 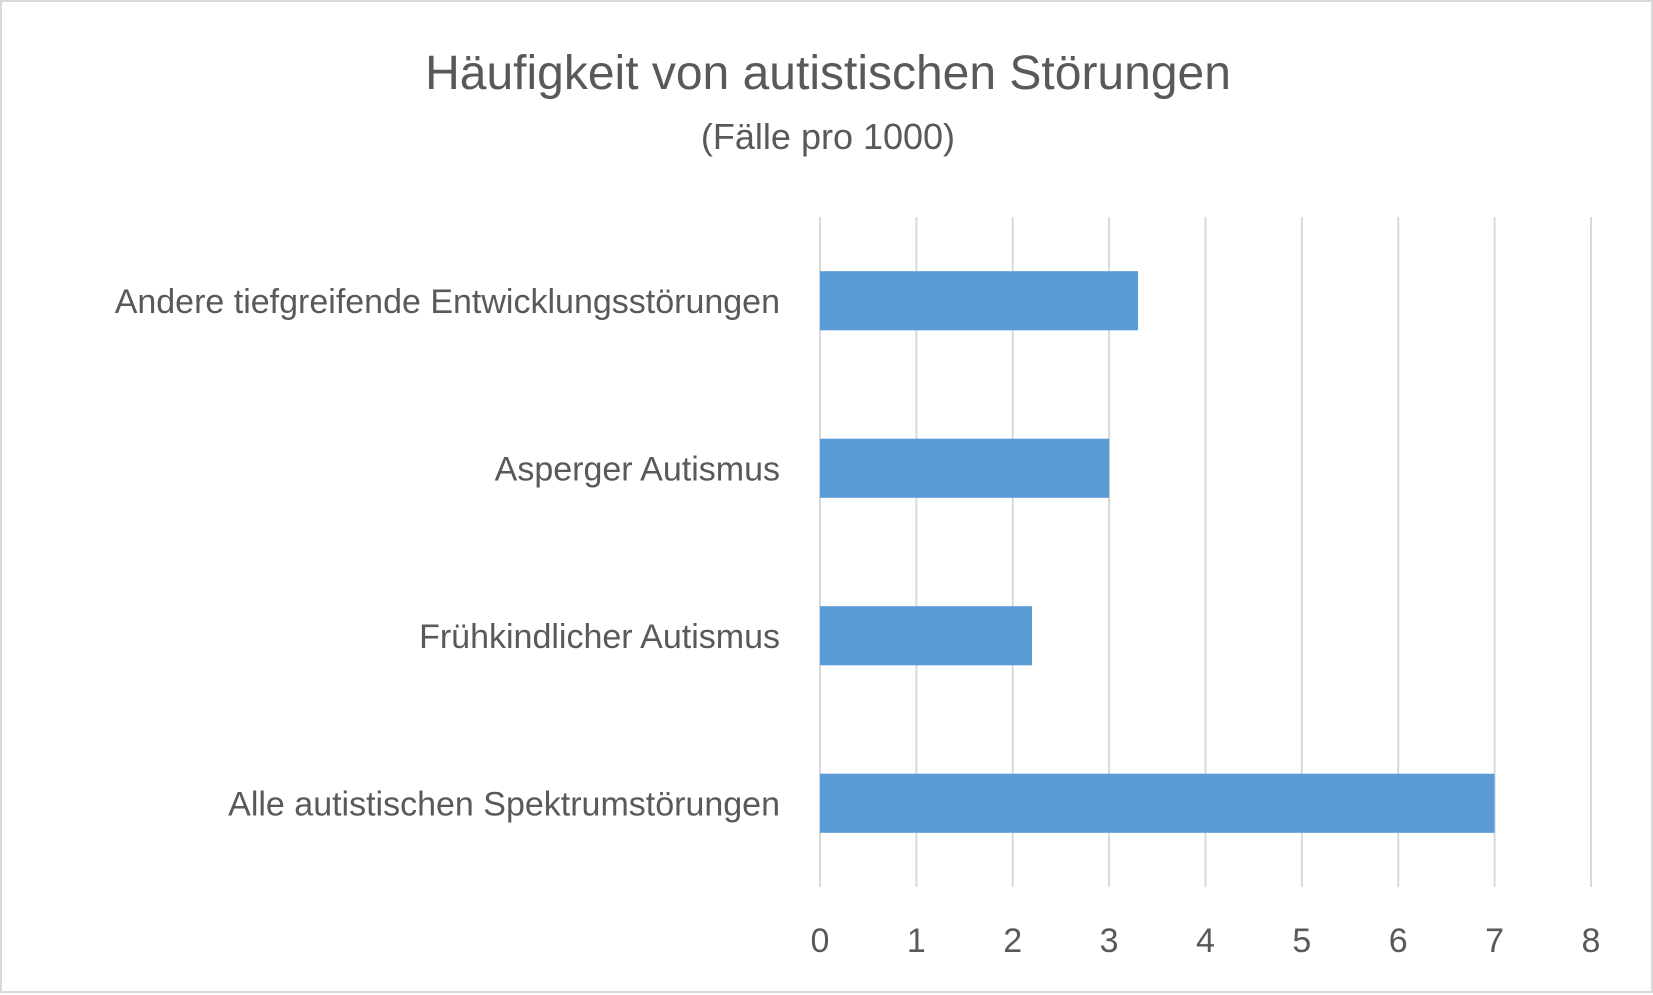 What do you see at coordinates (504, 804) in the screenshot?
I see `category-label: Alle autistischen Spektrumstörungen` at bounding box center [504, 804].